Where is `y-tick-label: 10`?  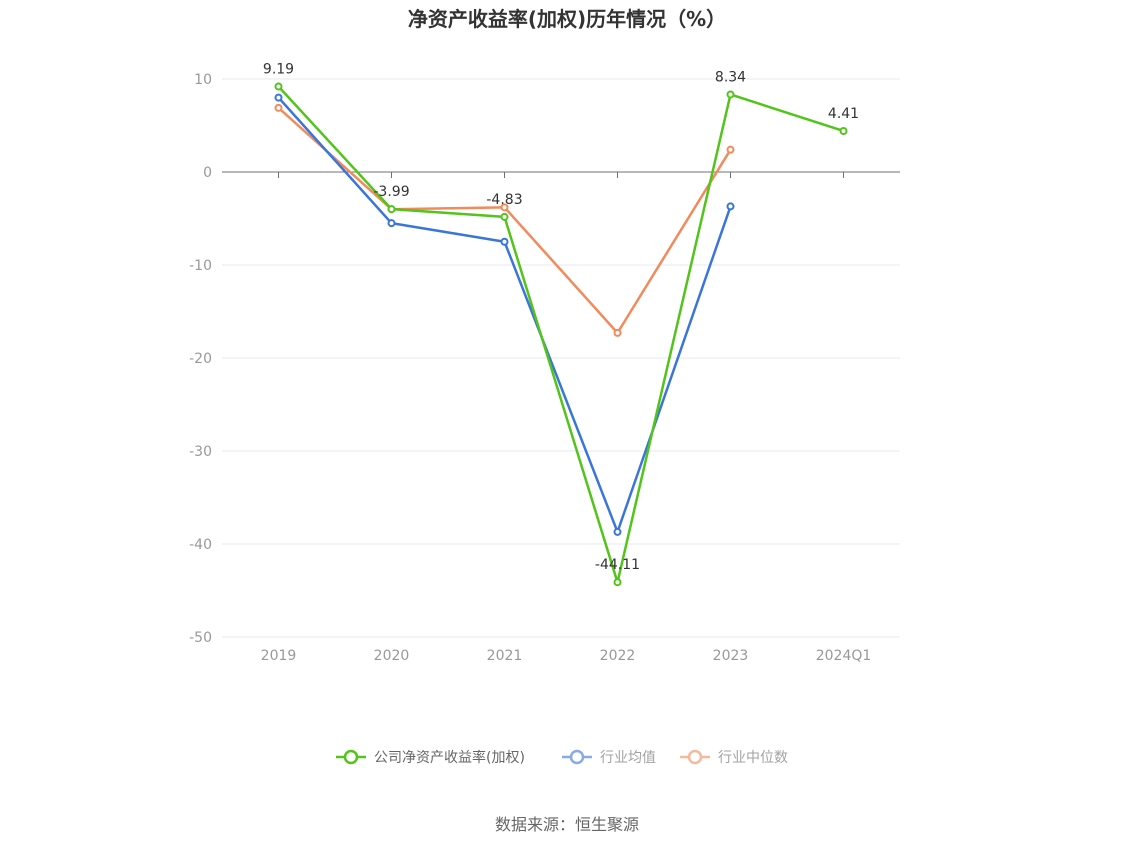
y-tick-label: 10 is located at coordinates (203, 80).